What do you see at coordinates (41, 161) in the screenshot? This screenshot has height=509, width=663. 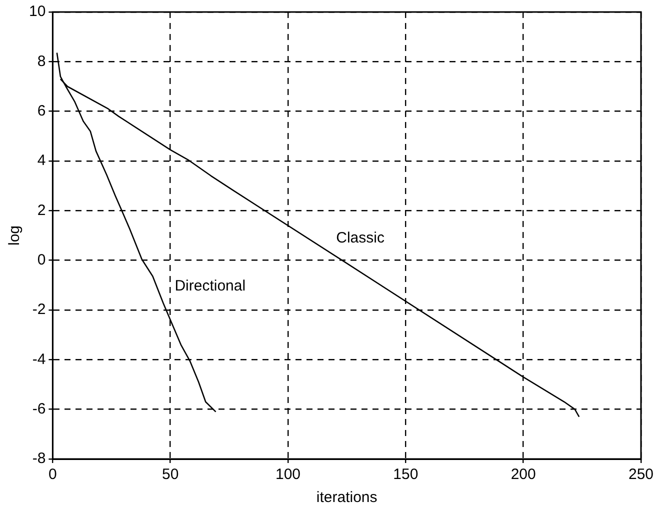 I see `y-tick-label: 4` at bounding box center [41, 161].